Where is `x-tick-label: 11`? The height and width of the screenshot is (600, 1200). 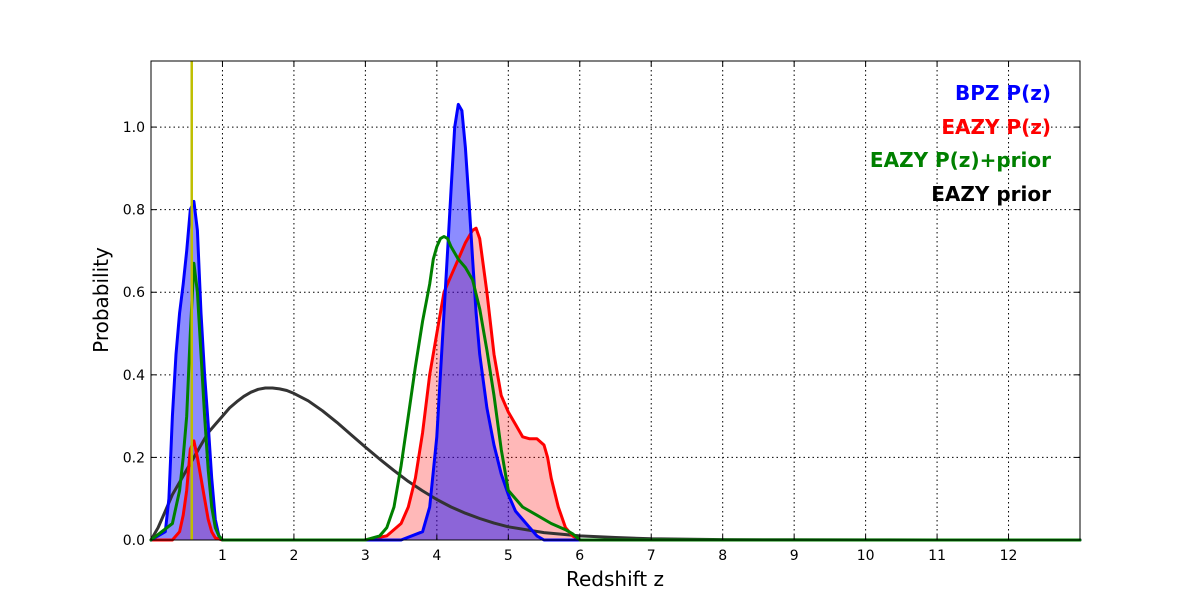 x-tick-label: 11 is located at coordinates (937, 556).